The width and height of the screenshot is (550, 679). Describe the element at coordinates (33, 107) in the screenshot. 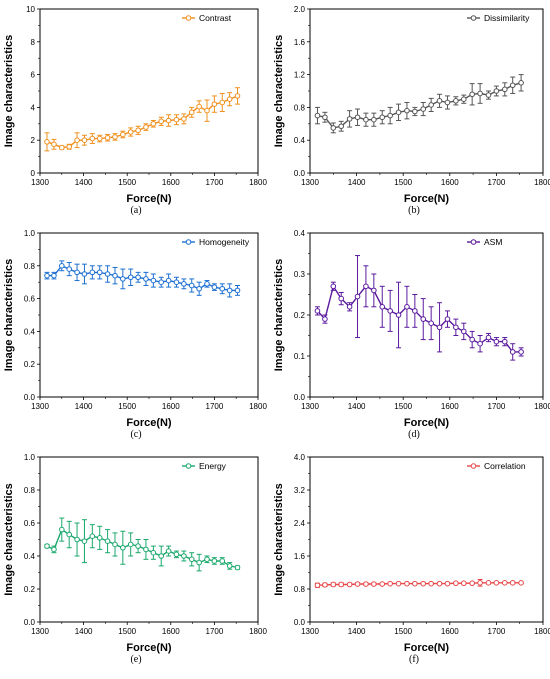

I see `y-tick-label: 4` at that location.